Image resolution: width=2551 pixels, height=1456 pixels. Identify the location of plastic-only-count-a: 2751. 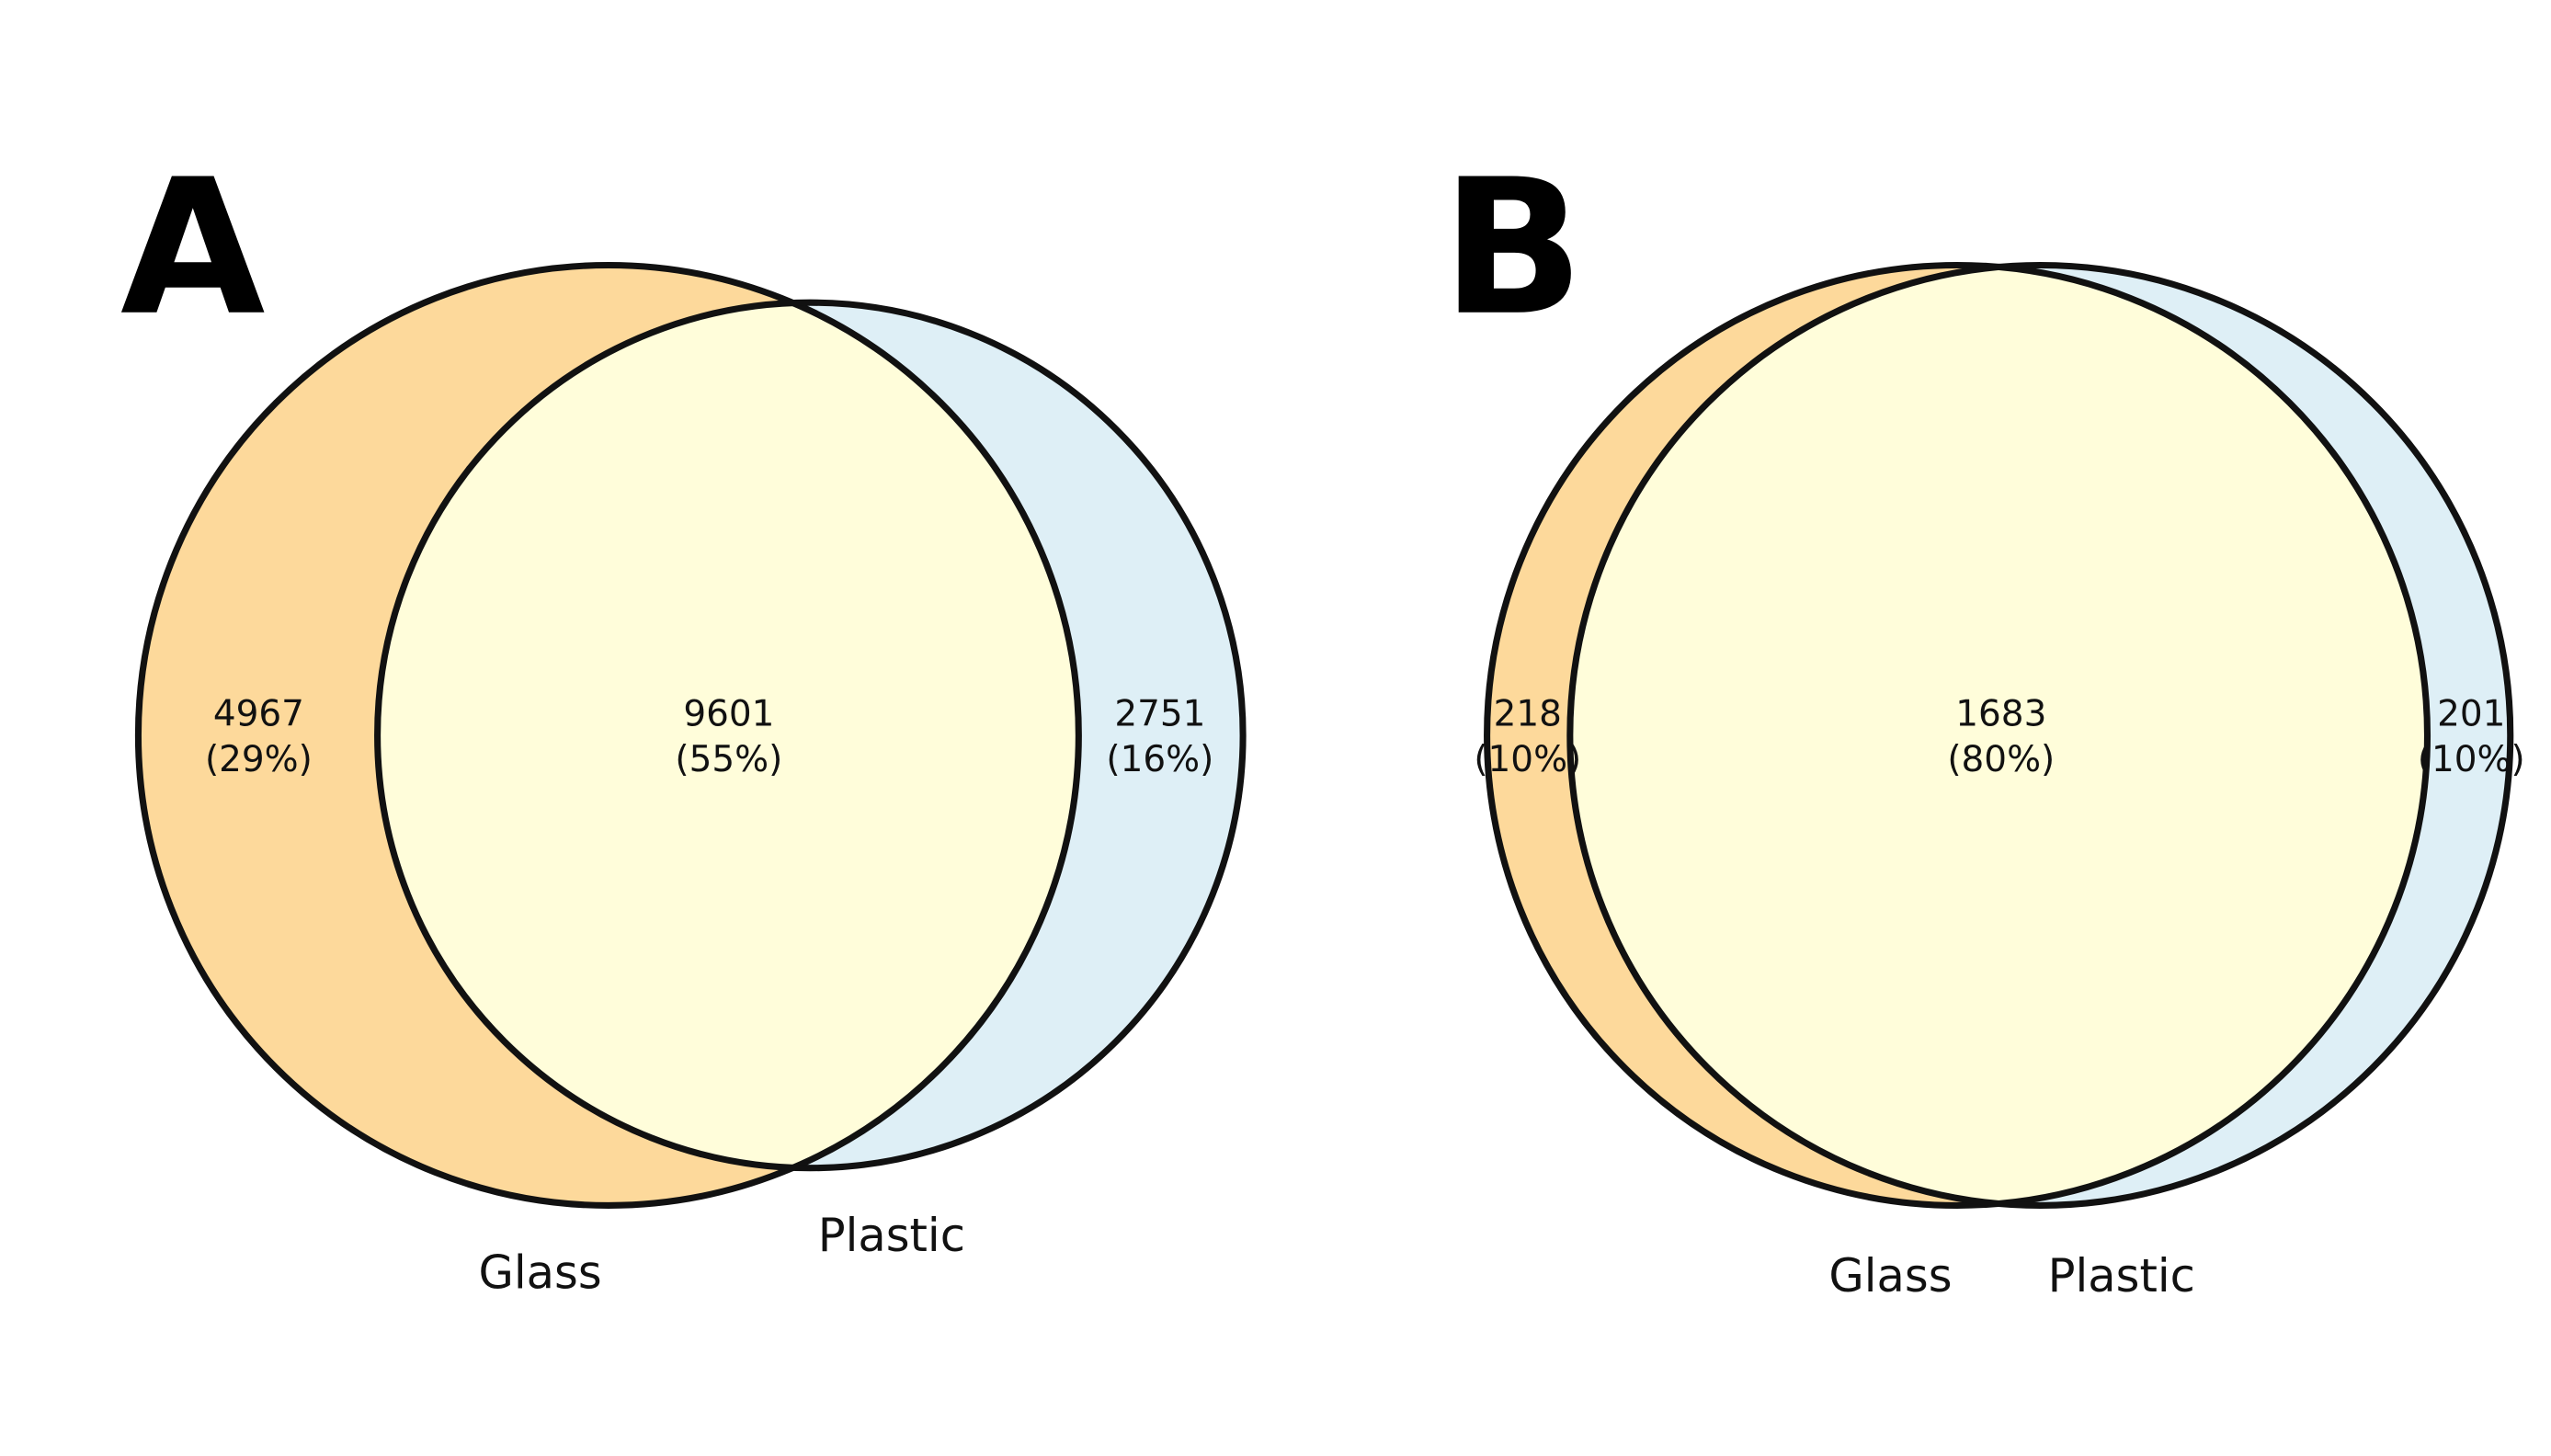
(1159, 713).